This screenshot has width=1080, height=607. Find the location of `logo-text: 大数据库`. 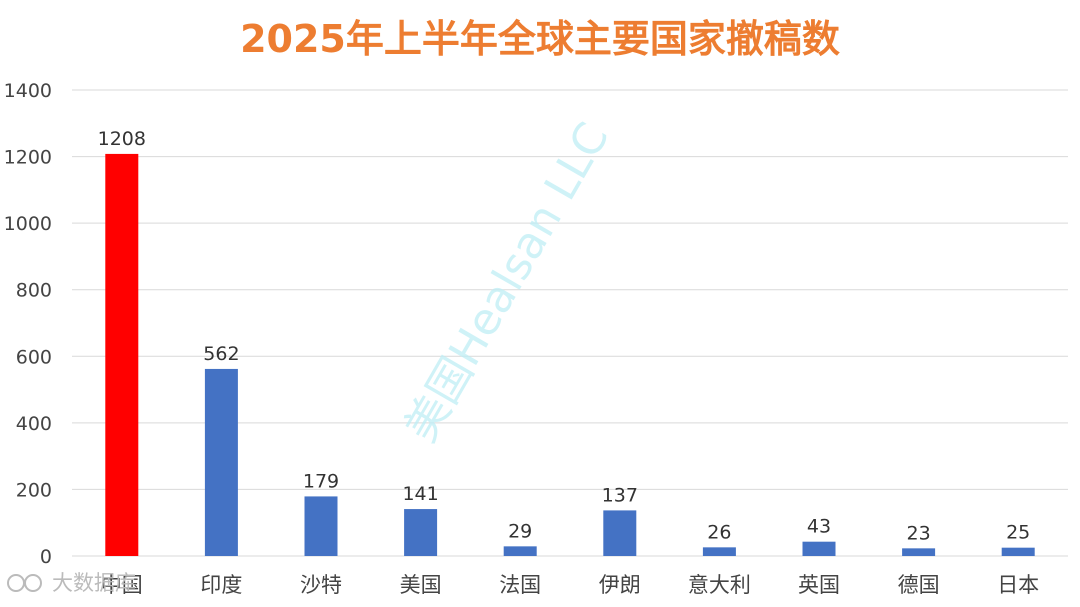

logo-text: 大数据库 is located at coordinates (94, 583).